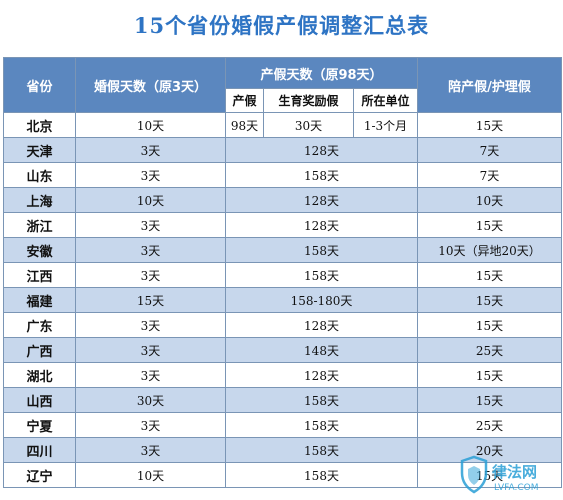 The width and height of the screenshot is (563, 500). Describe the element at coordinates (39, 225) in the screenshot. I see `province-cell: 浙江` at that location.